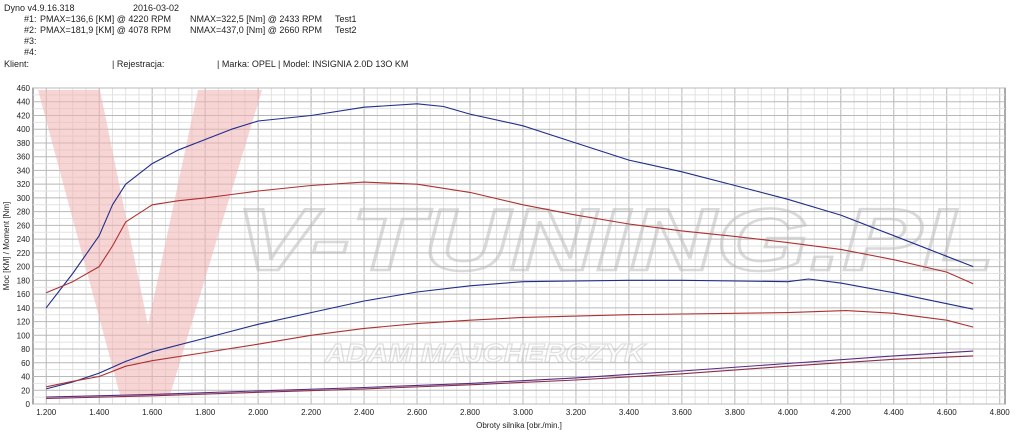  I want to click on y-tick-label: 260, so click(24, 225).